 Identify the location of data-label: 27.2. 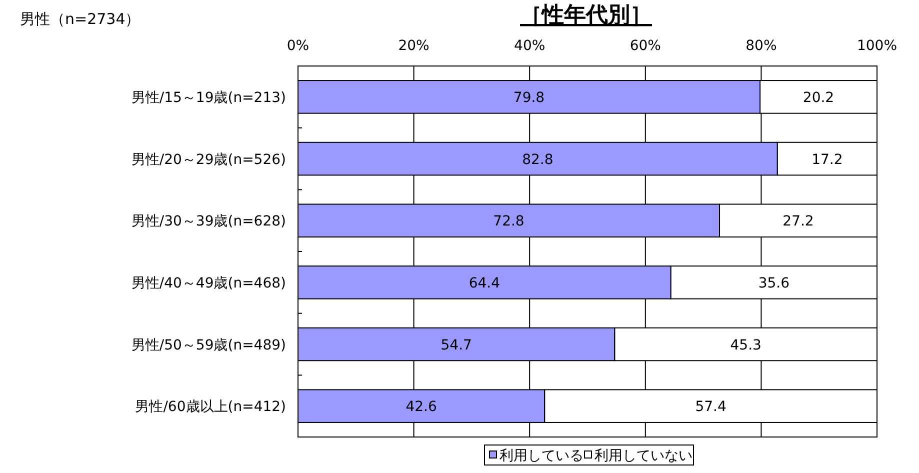
(798, 222).